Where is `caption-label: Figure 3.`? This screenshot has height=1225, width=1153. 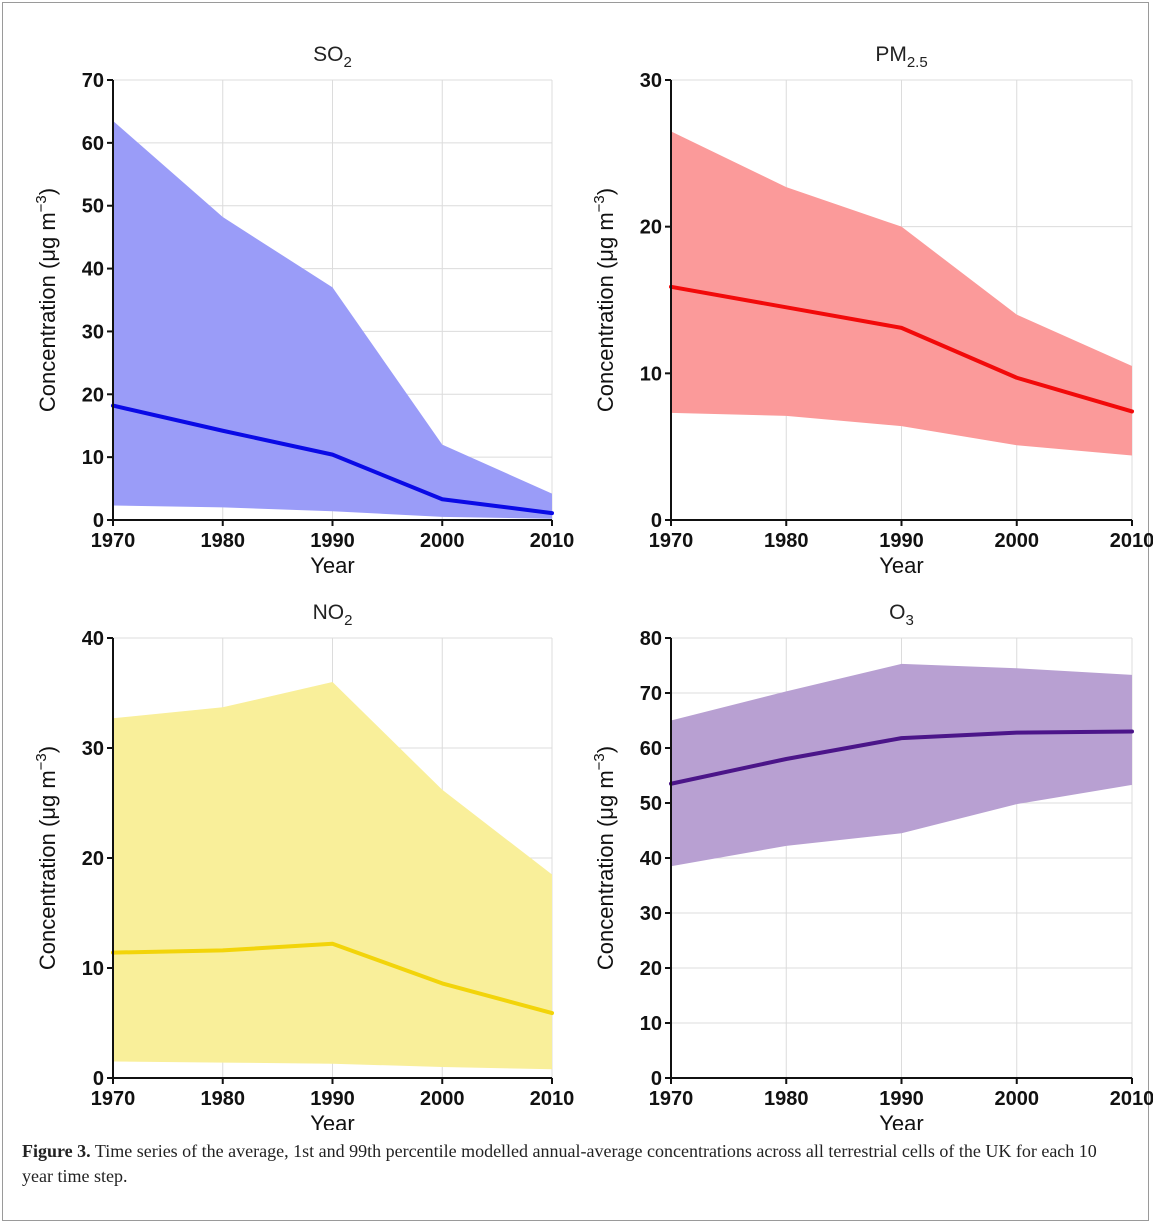
caption-label: Figure 3. is located at coordinates (56, 1151).